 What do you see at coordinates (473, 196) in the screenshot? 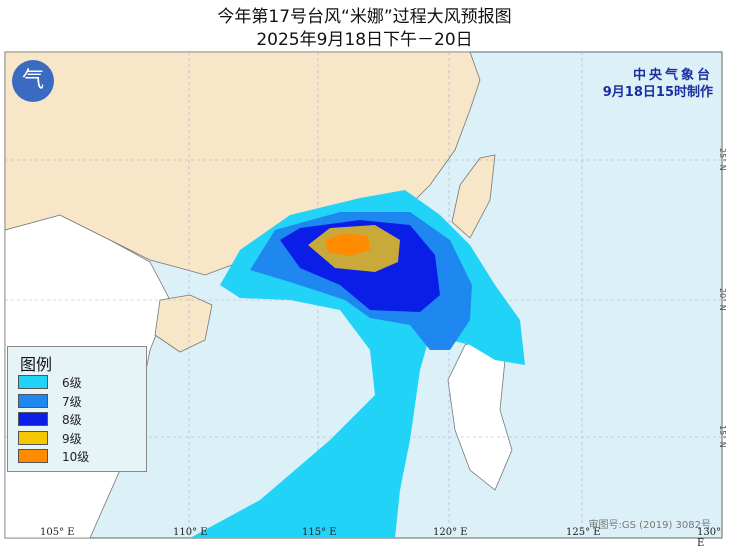
I see `taiwan-island` at bounding box center [473, 196].